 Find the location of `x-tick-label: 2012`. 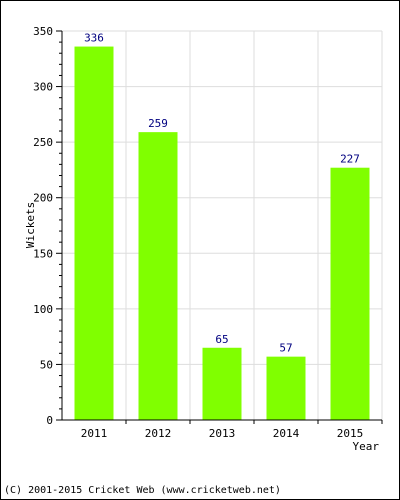

x-tick-label: 2012 is located at coordinates (158, 433).